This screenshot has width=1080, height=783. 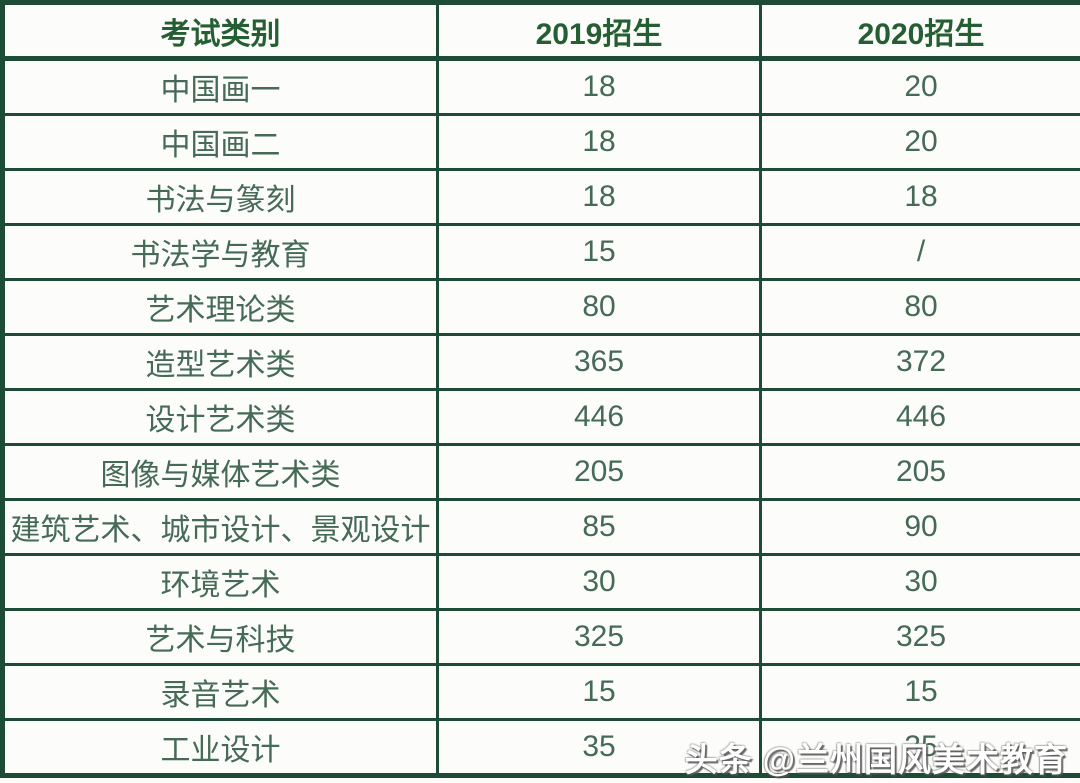 I want to click on table-row: 工业设计 35 35, so click(x=540, y=747).